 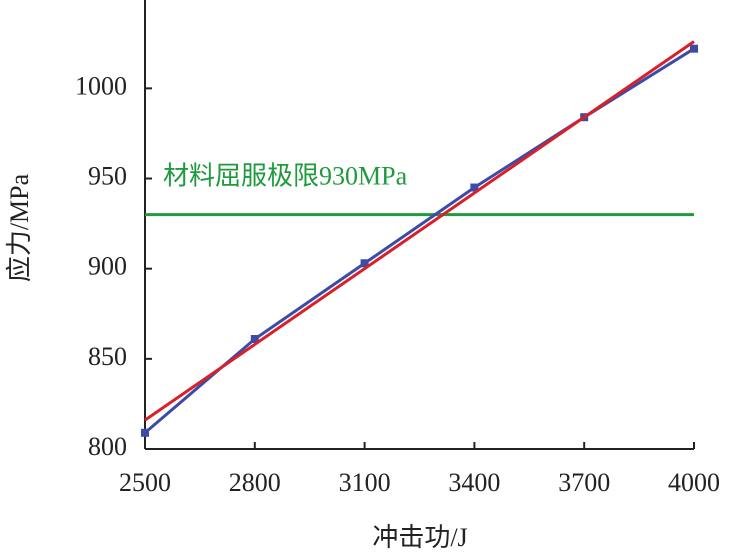 I want to click on reference-label: 材料屈服极限930MPa, so click(x=285, y=176).